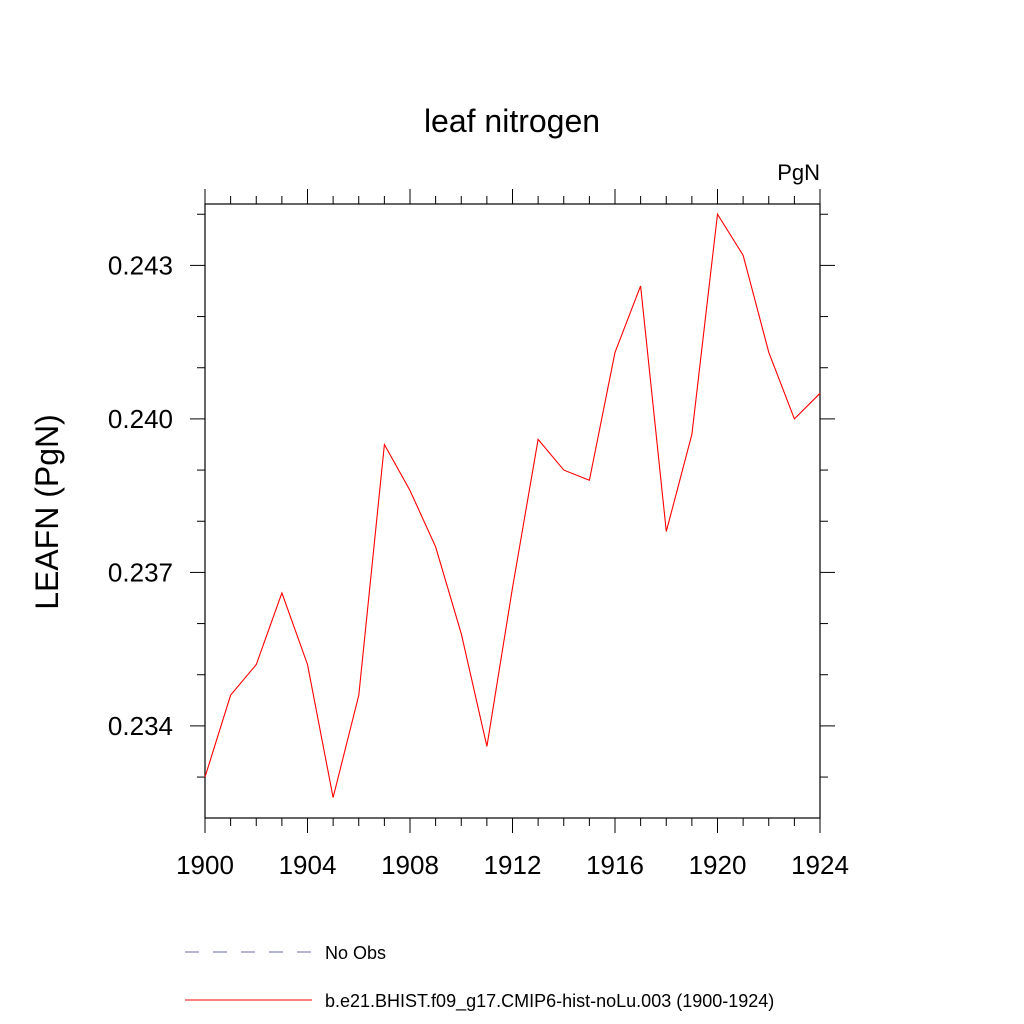 Image resolution: width=1024 pixels, height=1024 pixels. What do you see at coordinates (205, 865) in the screenshot?
I see `x-tick-label: 1900` at bounding box center [205, 865].